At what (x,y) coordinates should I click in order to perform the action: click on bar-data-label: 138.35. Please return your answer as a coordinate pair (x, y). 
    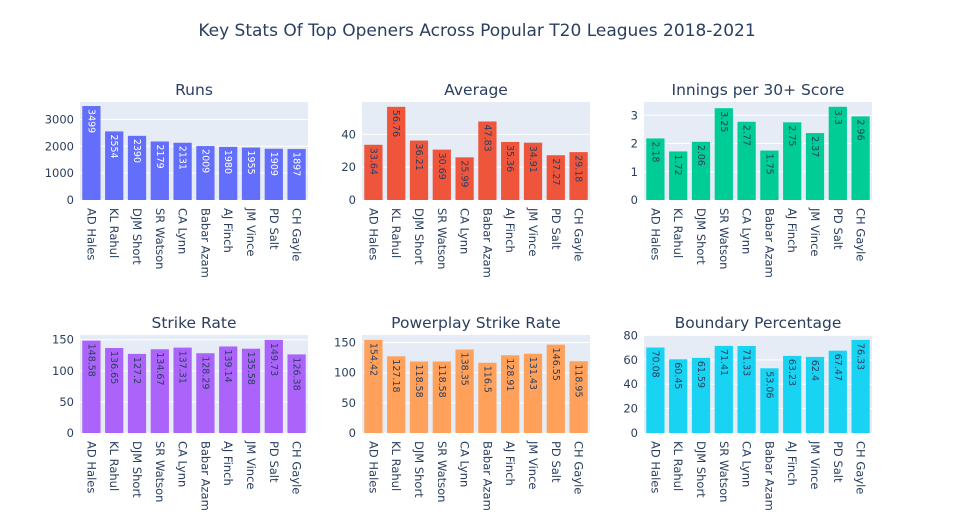
    Looking at the image, I should click on (464, 369).